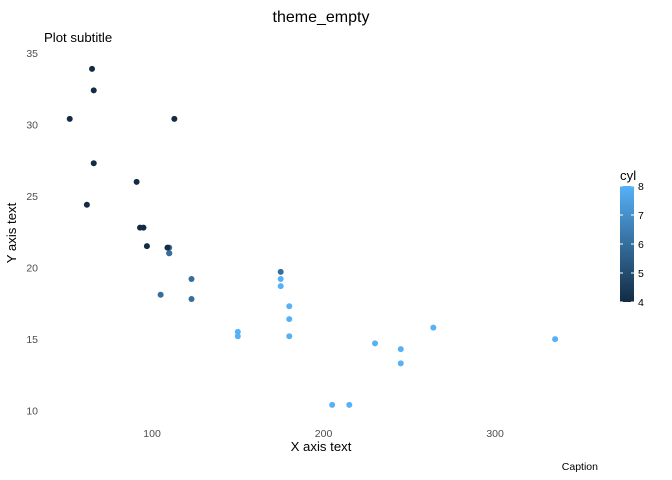 The width and height of the screenshot is (672, 480). I want to click on x-axis-tick-labels: 100 200 300, so click(323, 434).